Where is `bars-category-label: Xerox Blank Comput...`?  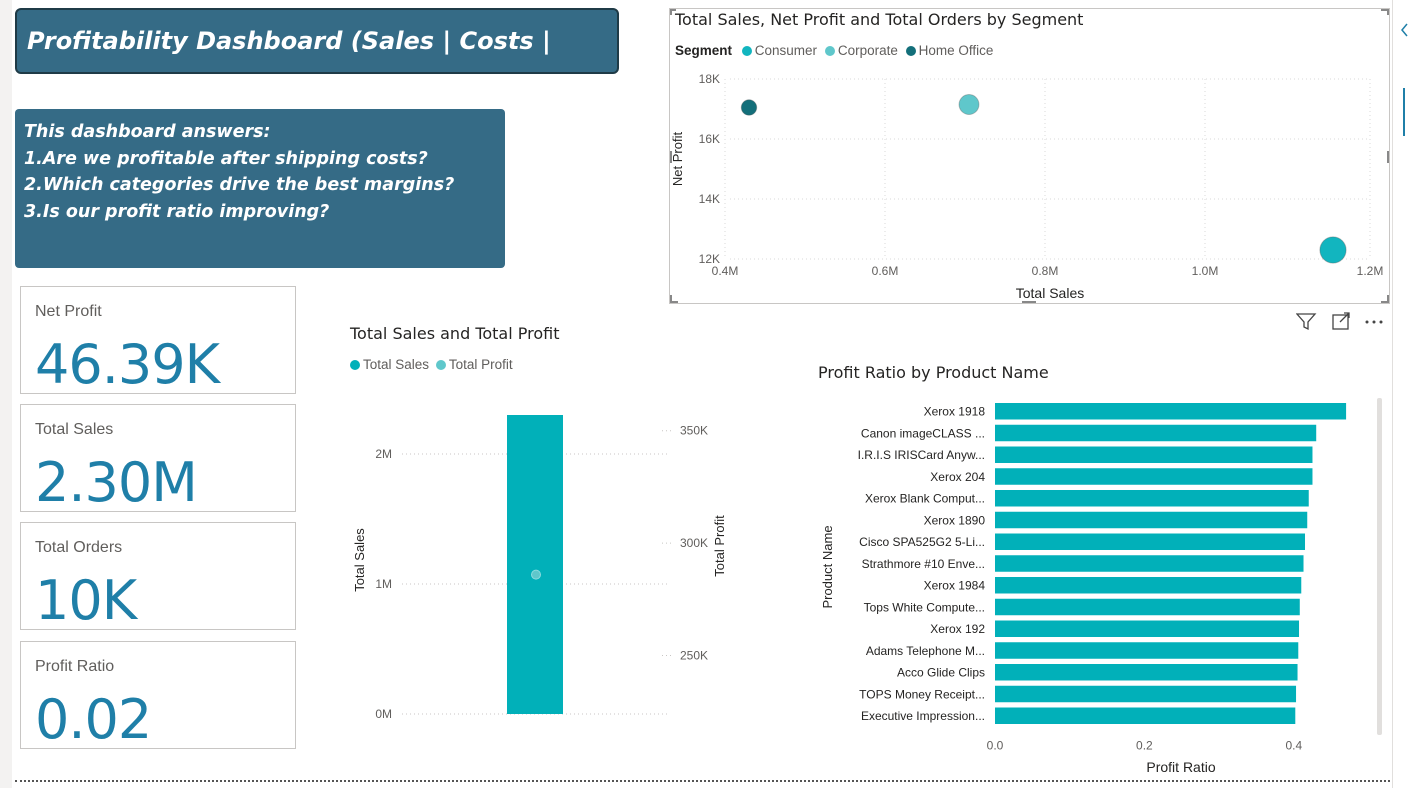
bars-category-label: Xerox Blank Comput... is located at coordinates (925, 499).